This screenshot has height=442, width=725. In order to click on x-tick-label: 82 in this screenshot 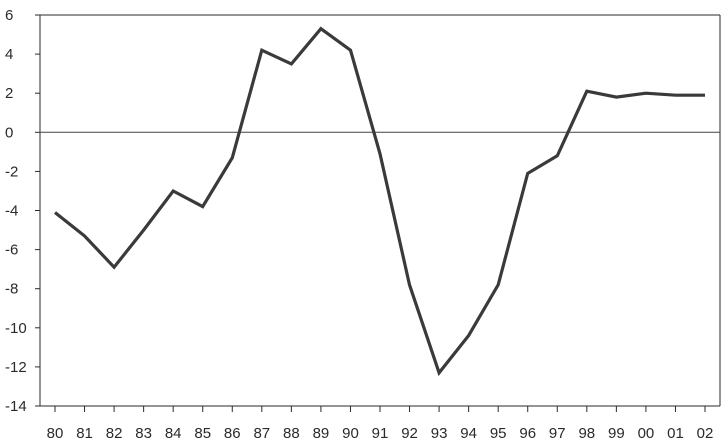, I will do `click(114, 433)`.